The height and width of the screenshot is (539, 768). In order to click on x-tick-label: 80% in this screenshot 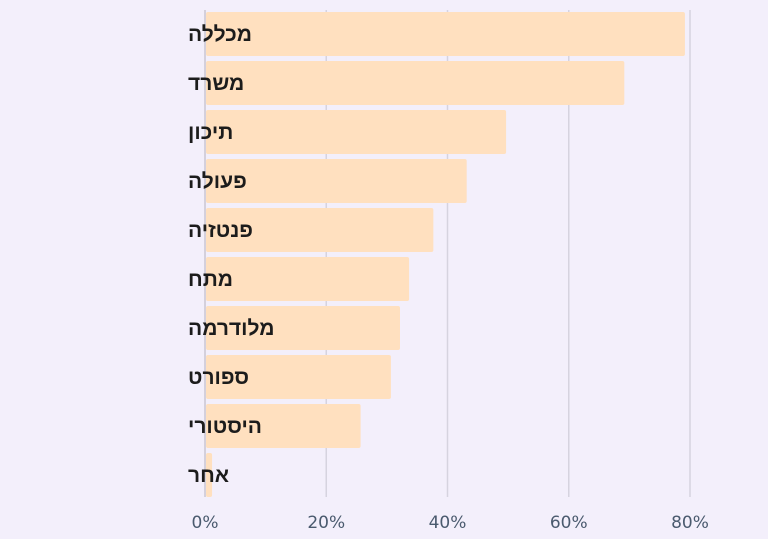, I will do `click(690, 523)`.